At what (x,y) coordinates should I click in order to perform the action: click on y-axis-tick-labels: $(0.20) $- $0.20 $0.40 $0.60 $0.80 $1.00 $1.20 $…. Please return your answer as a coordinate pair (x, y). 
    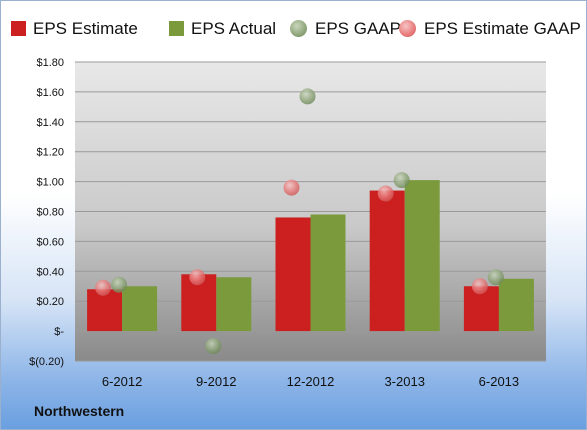
    Looking at the image, I should click on (46, 212).